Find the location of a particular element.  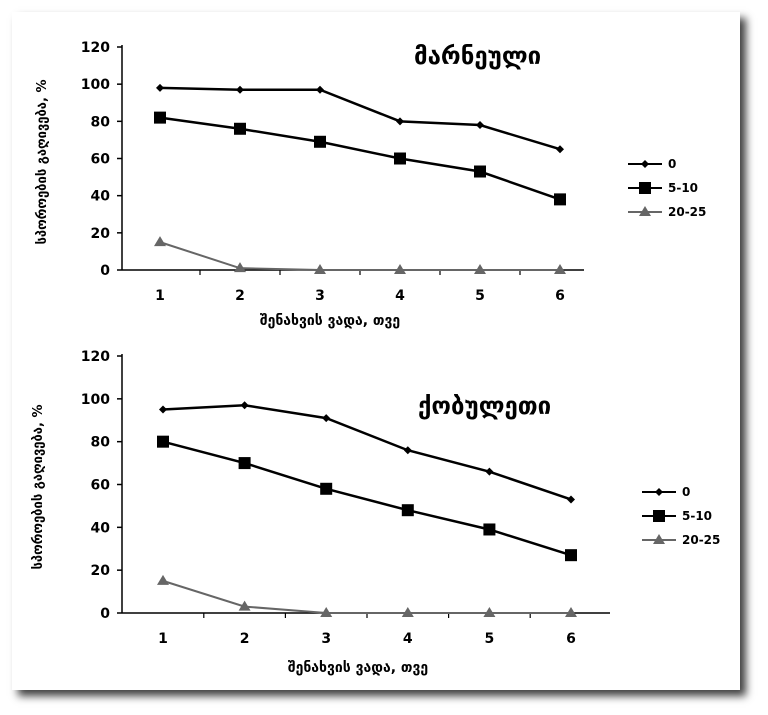

chart-title: მარნეული is located at coordinates (477, 56).